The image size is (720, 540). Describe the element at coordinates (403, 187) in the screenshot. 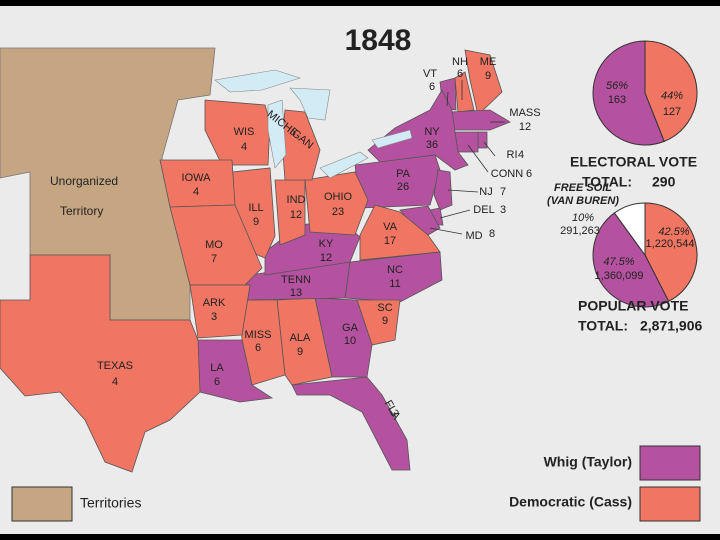

I see `state-votes: 26` at that location.